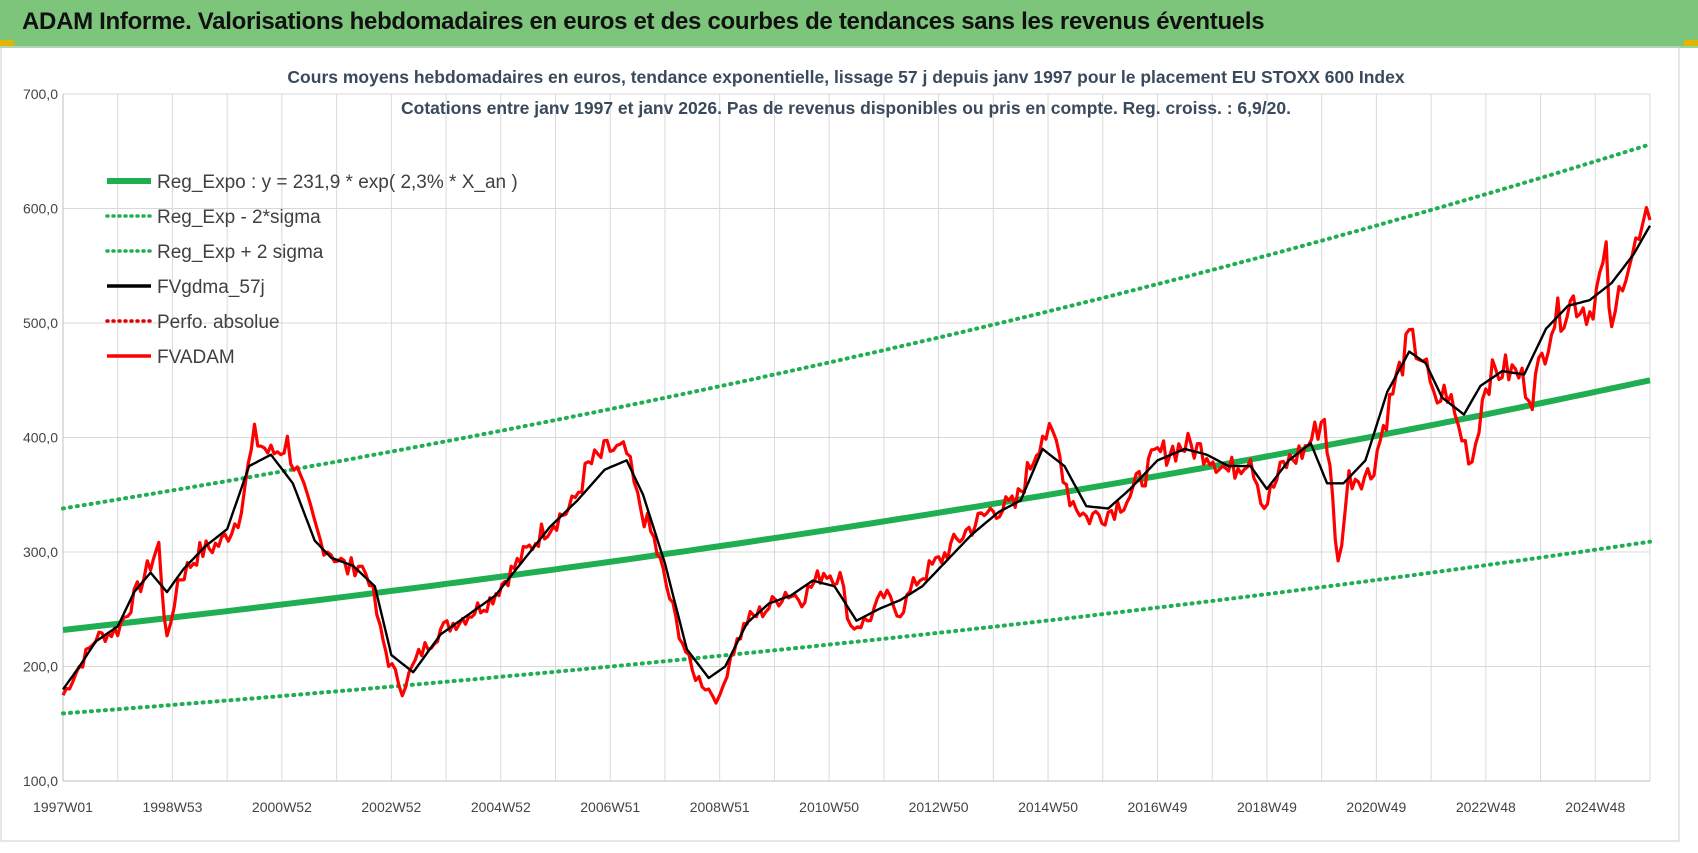  Describe the element at coordinates (939, 807) in the screenshot. I see `x-tick-label: 2012W50` at that location.